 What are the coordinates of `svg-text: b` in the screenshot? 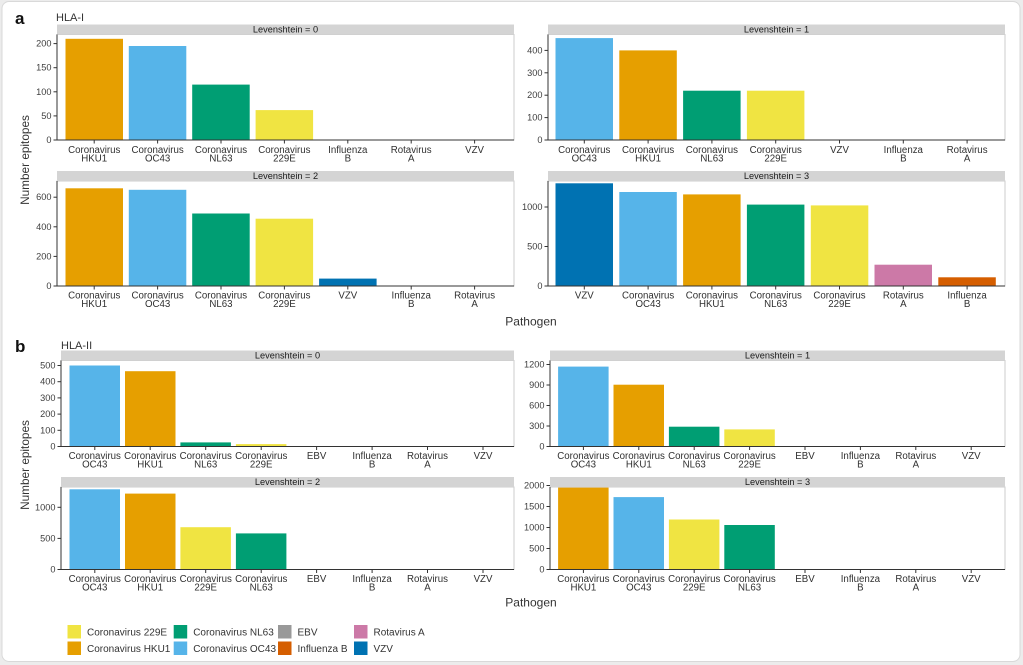 It's located at (20, 346).